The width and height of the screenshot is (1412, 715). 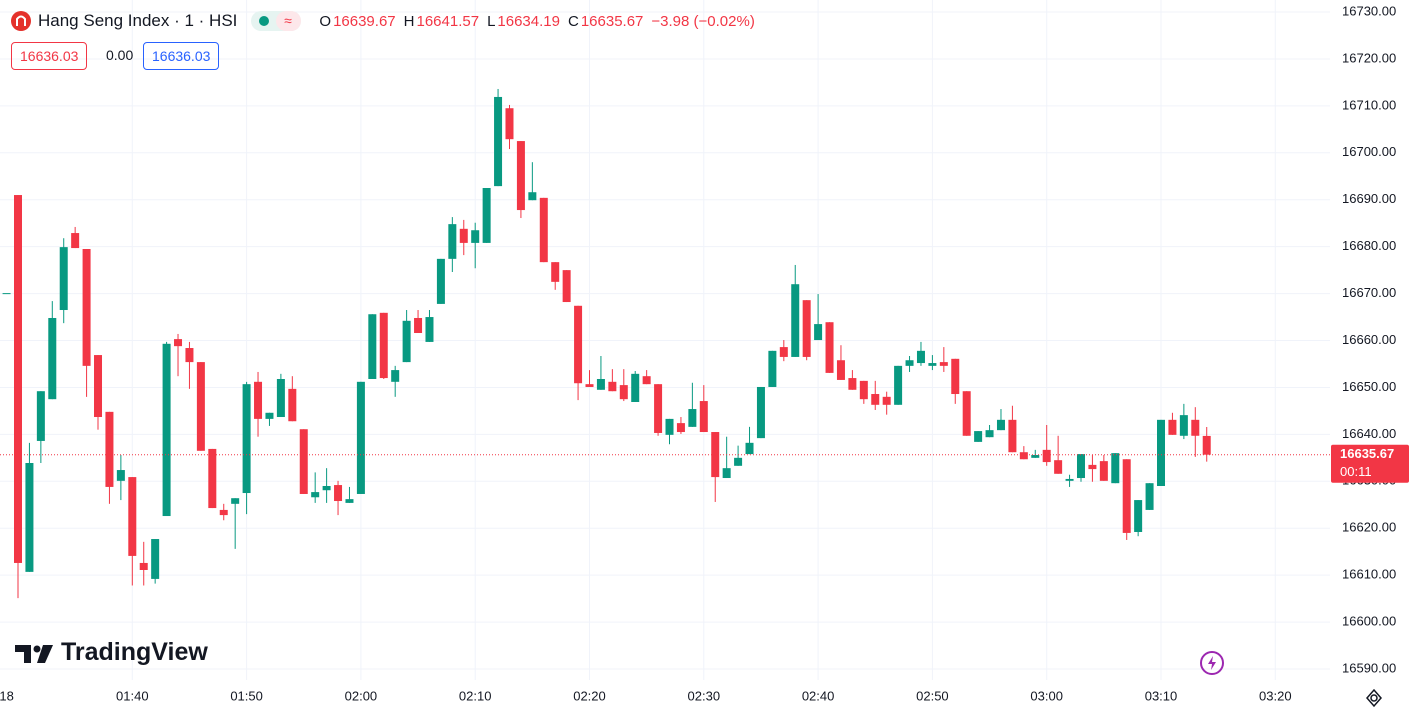 I want to click on x-tick-label: 02:20, so click(x=589, y=695).